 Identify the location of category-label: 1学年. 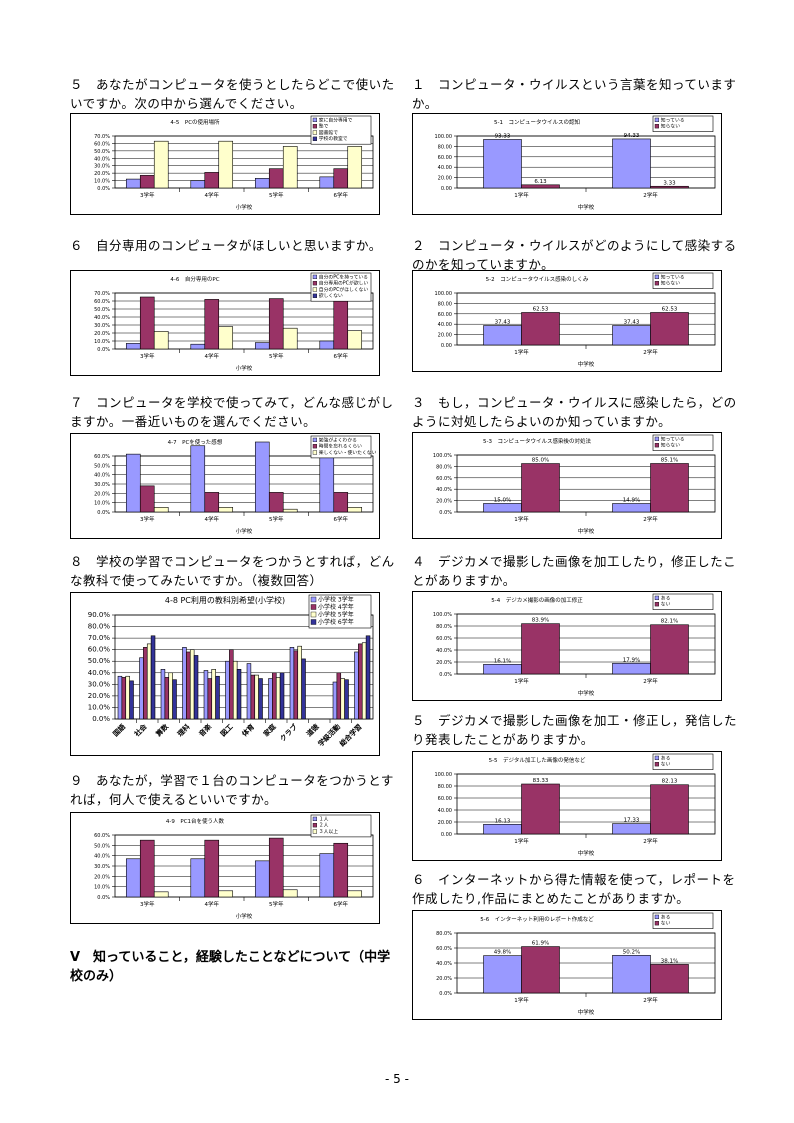
(521, 195).